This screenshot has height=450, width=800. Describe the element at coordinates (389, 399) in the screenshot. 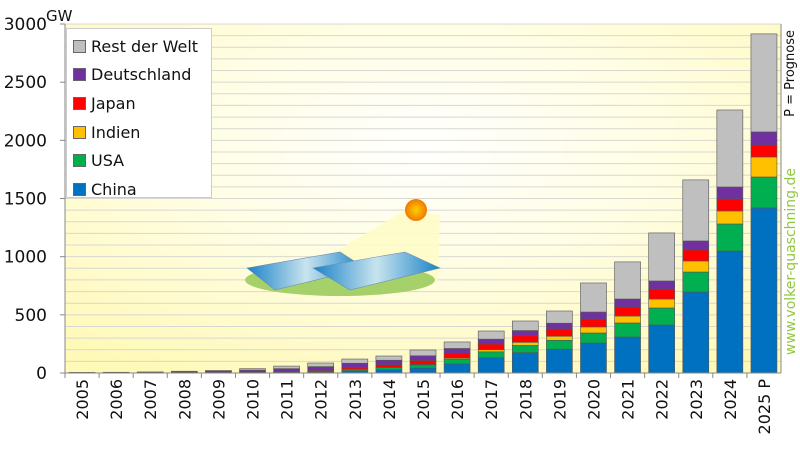

I see `x-tick-label: 2014` at that location.